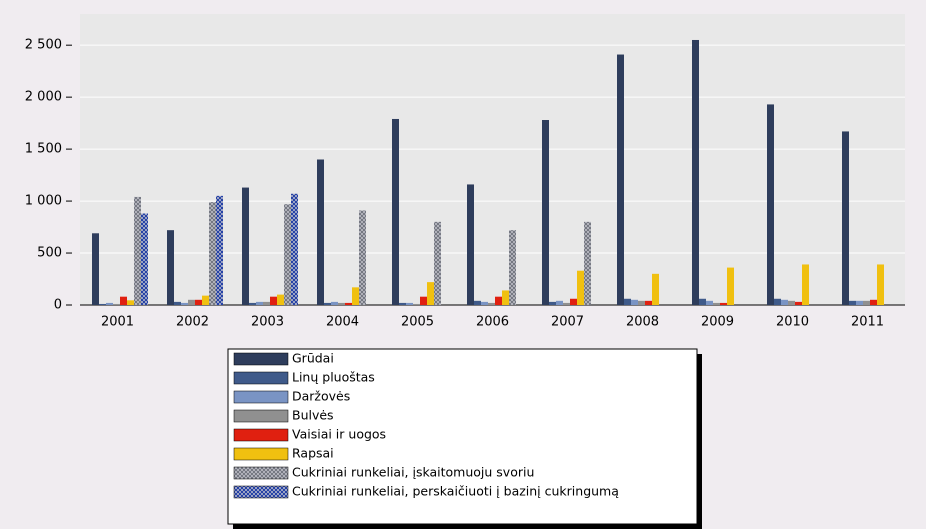  Describe the element at coordinates (43, 45) in the screenshot. I see `y-tick-label: 2 500` at that location.